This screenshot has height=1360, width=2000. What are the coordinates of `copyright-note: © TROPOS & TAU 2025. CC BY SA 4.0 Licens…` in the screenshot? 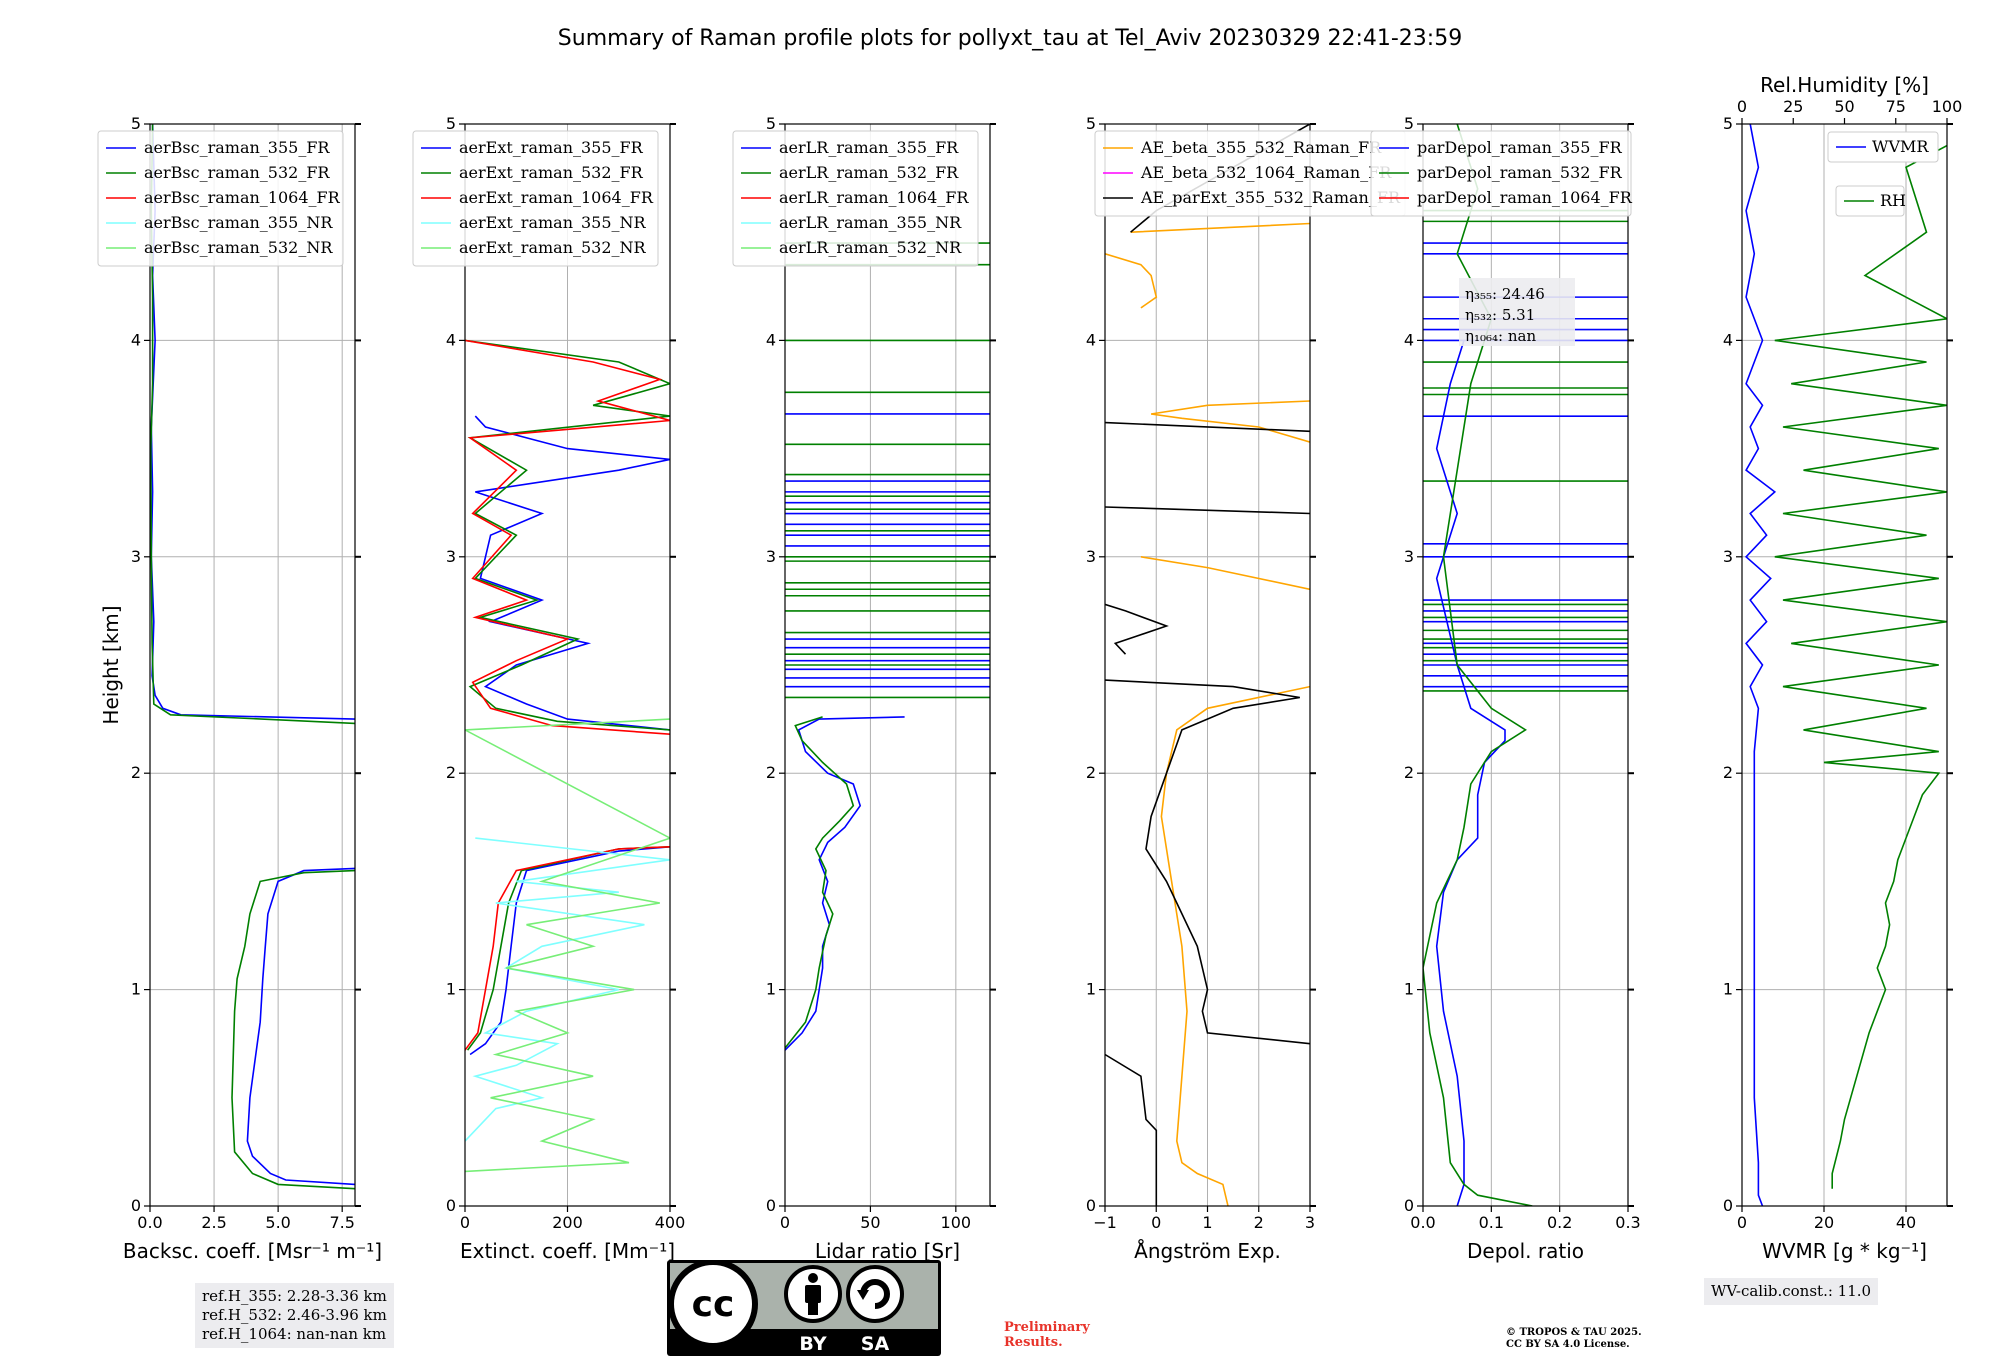 It's located at (1574, 1338).